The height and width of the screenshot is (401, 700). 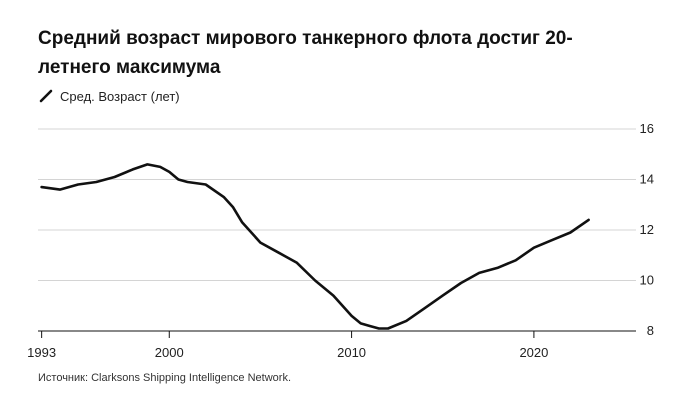 What do you see at coordinates (46, 96) in the screenshot?
I see `legend-line-icon` at bounding box center [46, 96].